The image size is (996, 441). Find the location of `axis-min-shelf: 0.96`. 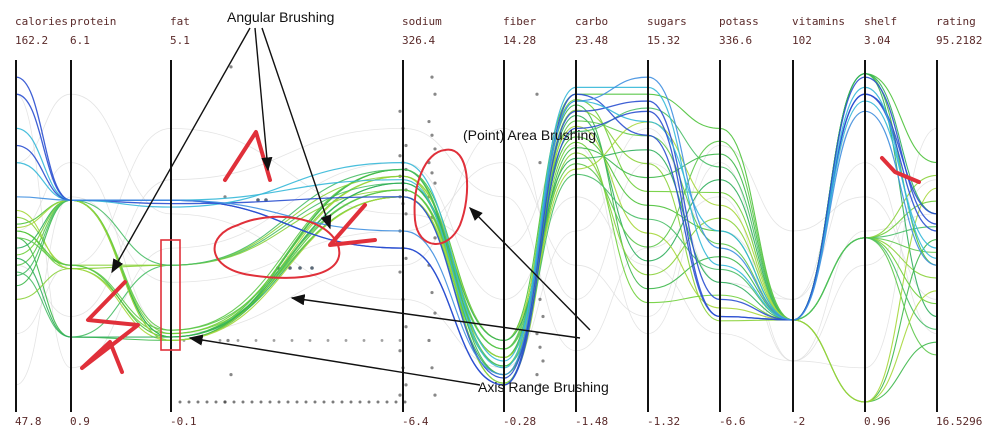

axis-min-shelf: 0.96 is located at coordinates (877, 421).